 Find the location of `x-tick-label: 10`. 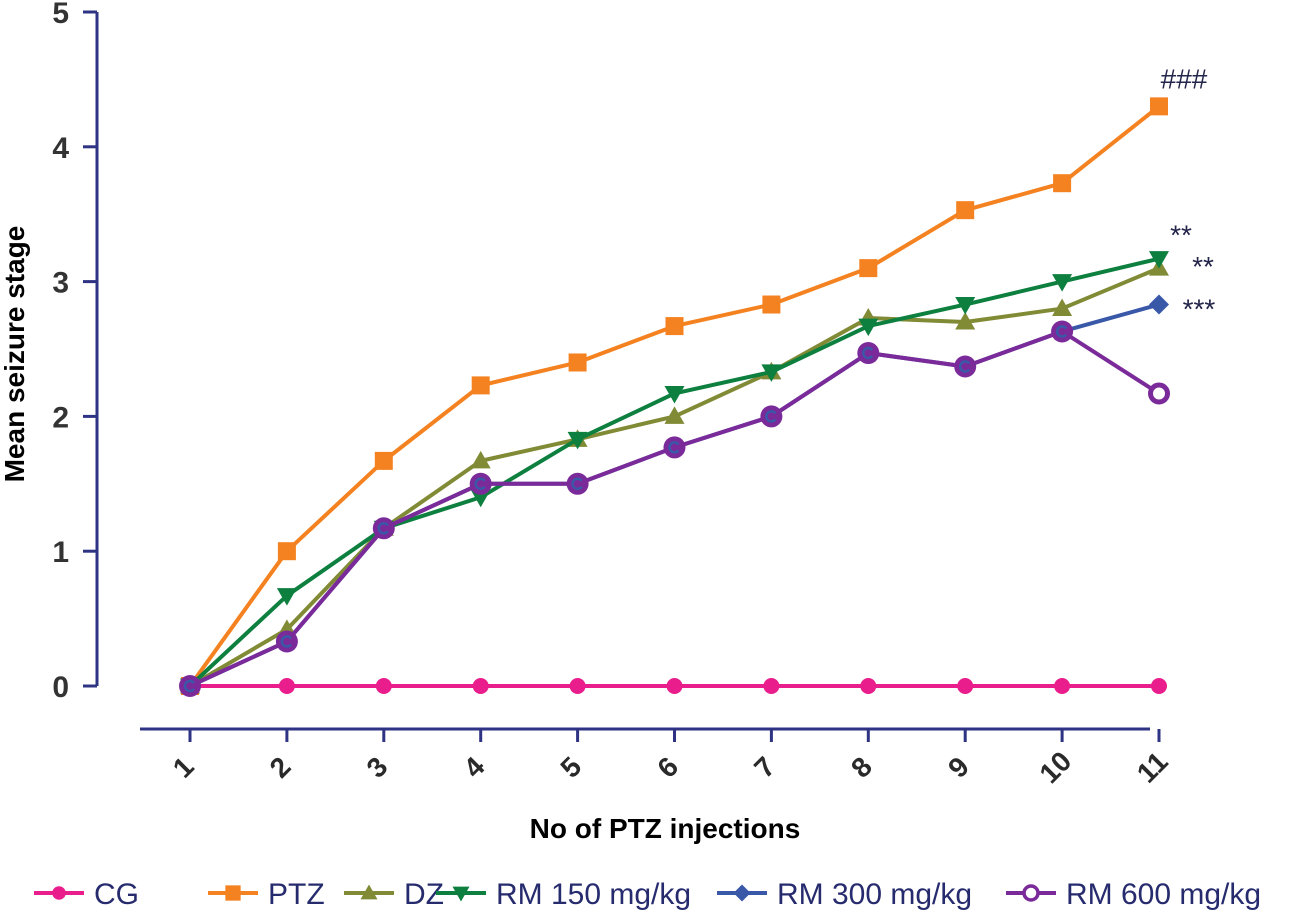

x-tick-label: 10 is located at coordinates (1055, 767).